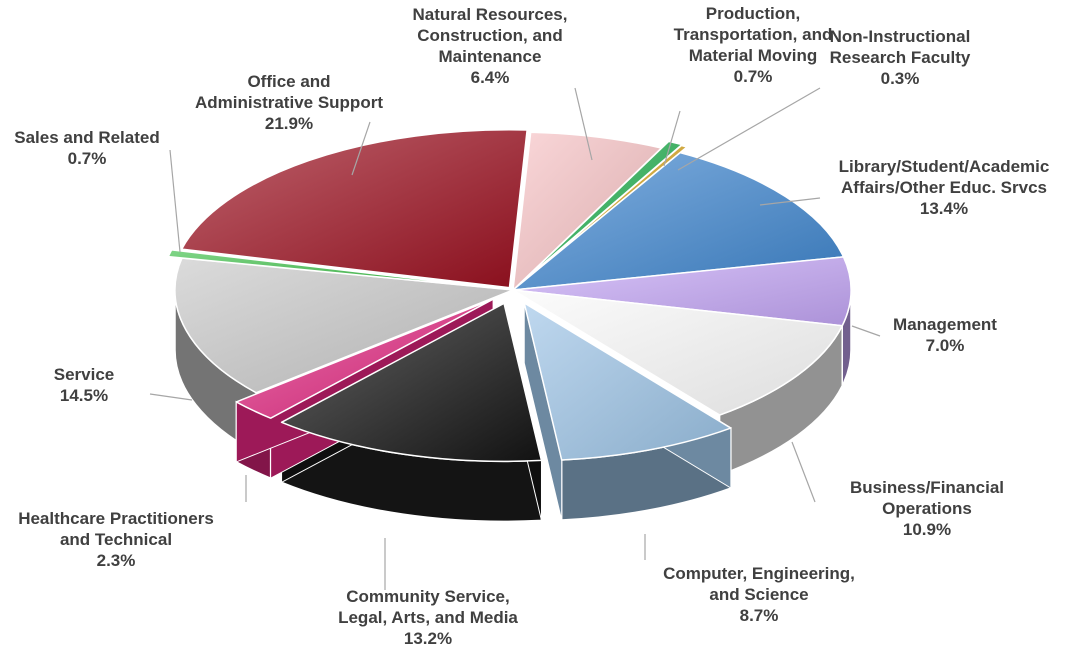 This screenshot has width=1066, height=664. I want to click on data-label-6: Computer, Engineering, and Science 8.7%, so click(759, 594).